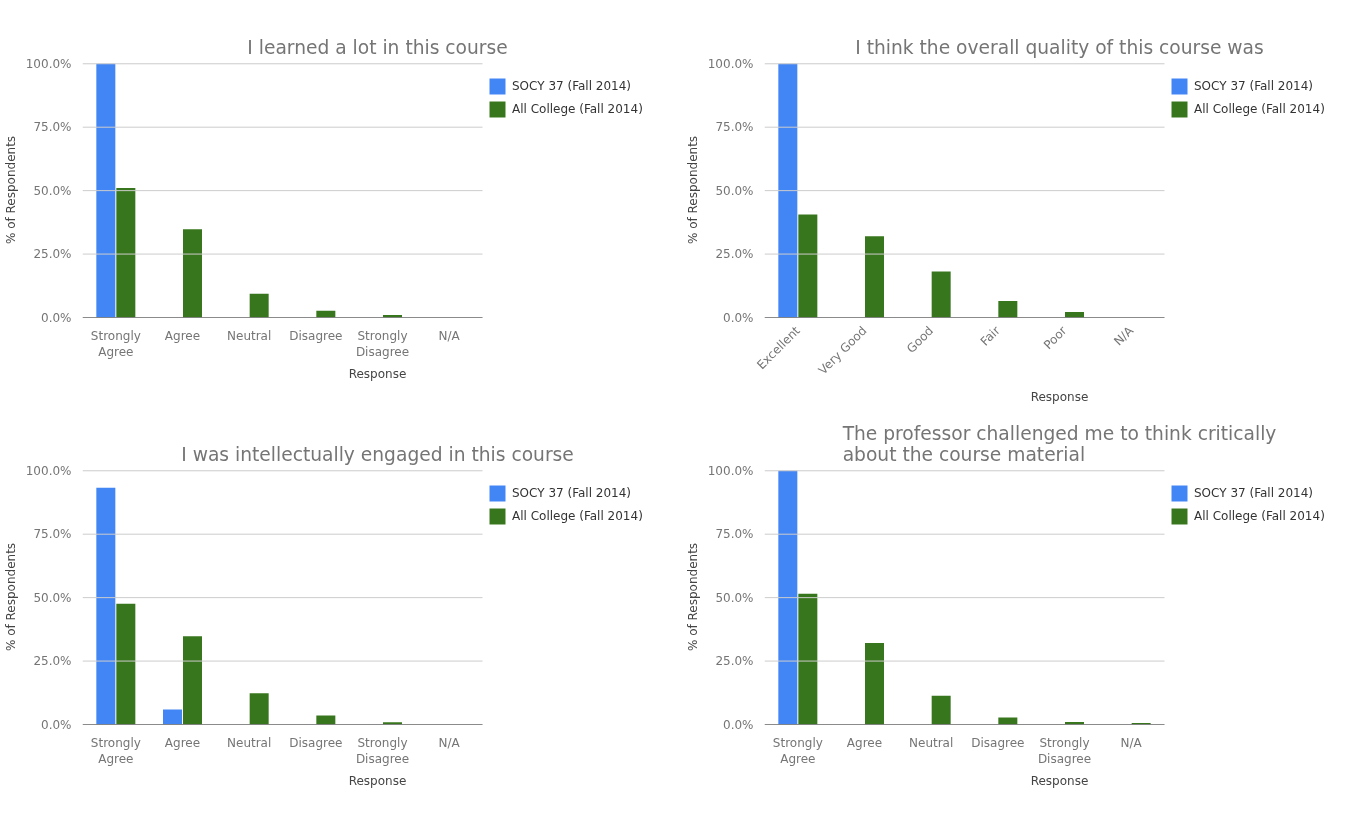 The width and height of the screenshot is (1361, 831). I want to click on chart-title: I was intellectually engaged in this course, so click(377, 454).